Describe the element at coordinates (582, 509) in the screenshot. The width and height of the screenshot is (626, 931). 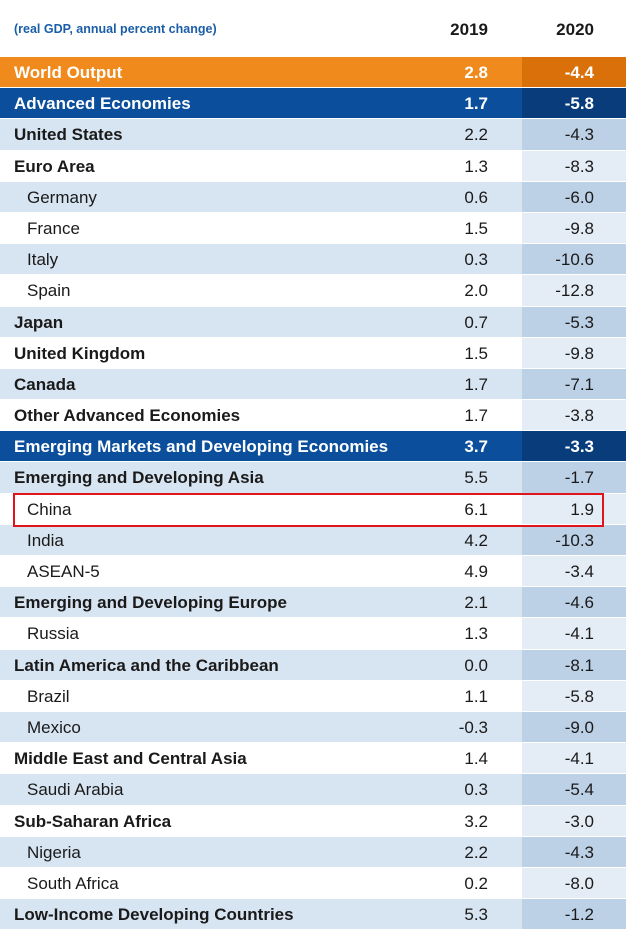
I see `value-2020: 1.9` at that location.